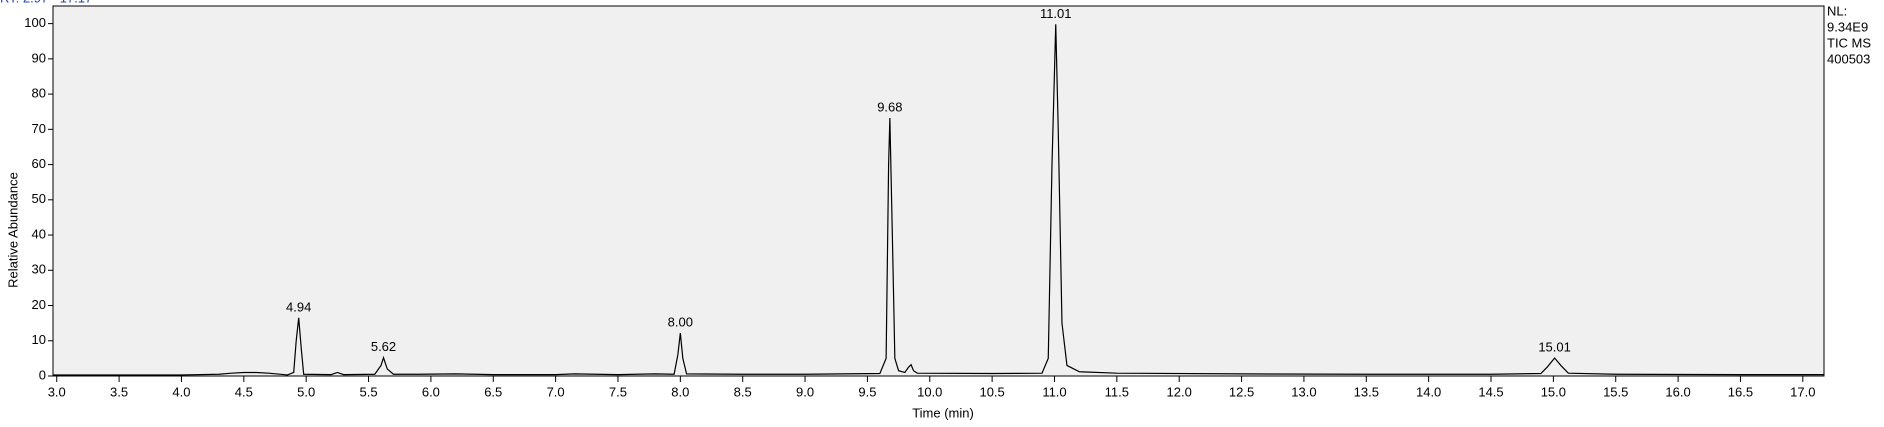 Image resolution: width=1884 pixels, height=427 pixels. Describe the element at coordinates (1677, 391) in the screenshot. I see `x-tick-label: 16.0` at that location.